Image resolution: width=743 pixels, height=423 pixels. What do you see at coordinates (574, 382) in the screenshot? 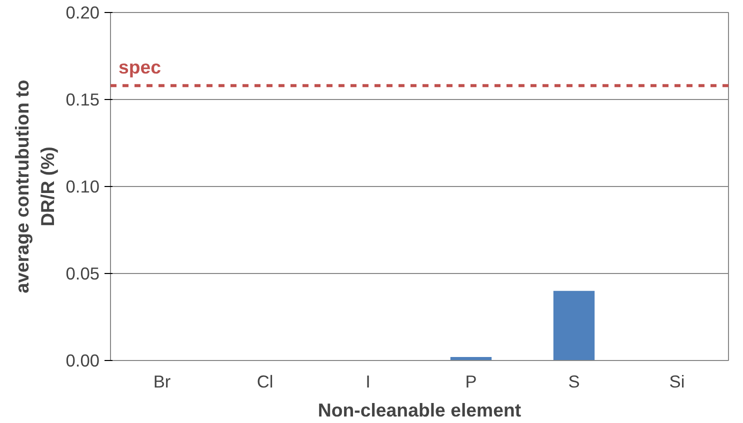
I see `x-tick-label: S` at bounding box center [574, 382].